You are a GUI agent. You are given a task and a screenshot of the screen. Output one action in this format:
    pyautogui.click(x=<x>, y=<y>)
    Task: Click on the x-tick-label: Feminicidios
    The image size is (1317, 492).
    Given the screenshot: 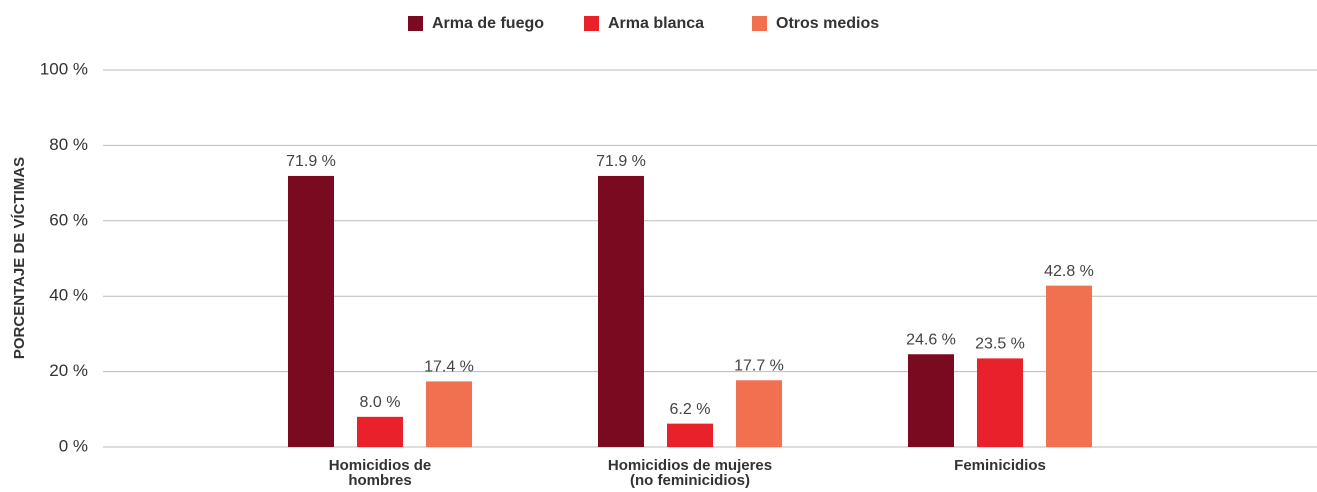 What is the action you would take?
    pyautogui.click(x=1000, y=465)
    